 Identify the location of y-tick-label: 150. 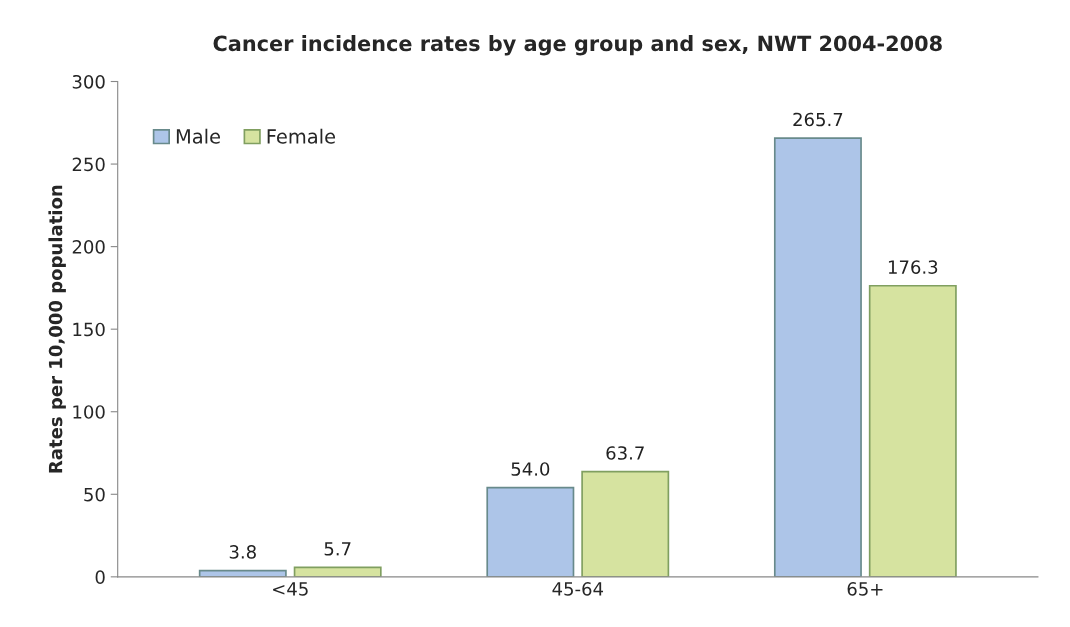
(89, 329).